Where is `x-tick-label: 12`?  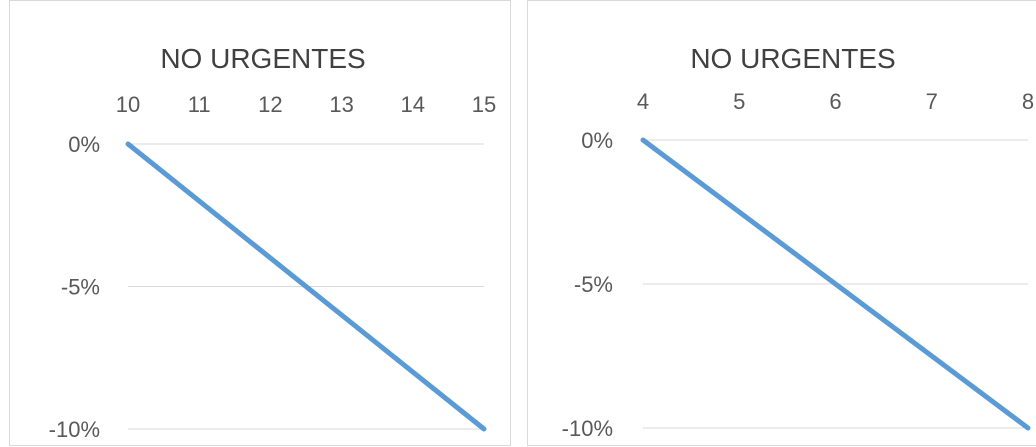
x-tick-label: 12 is located at coordinates (270, 104).